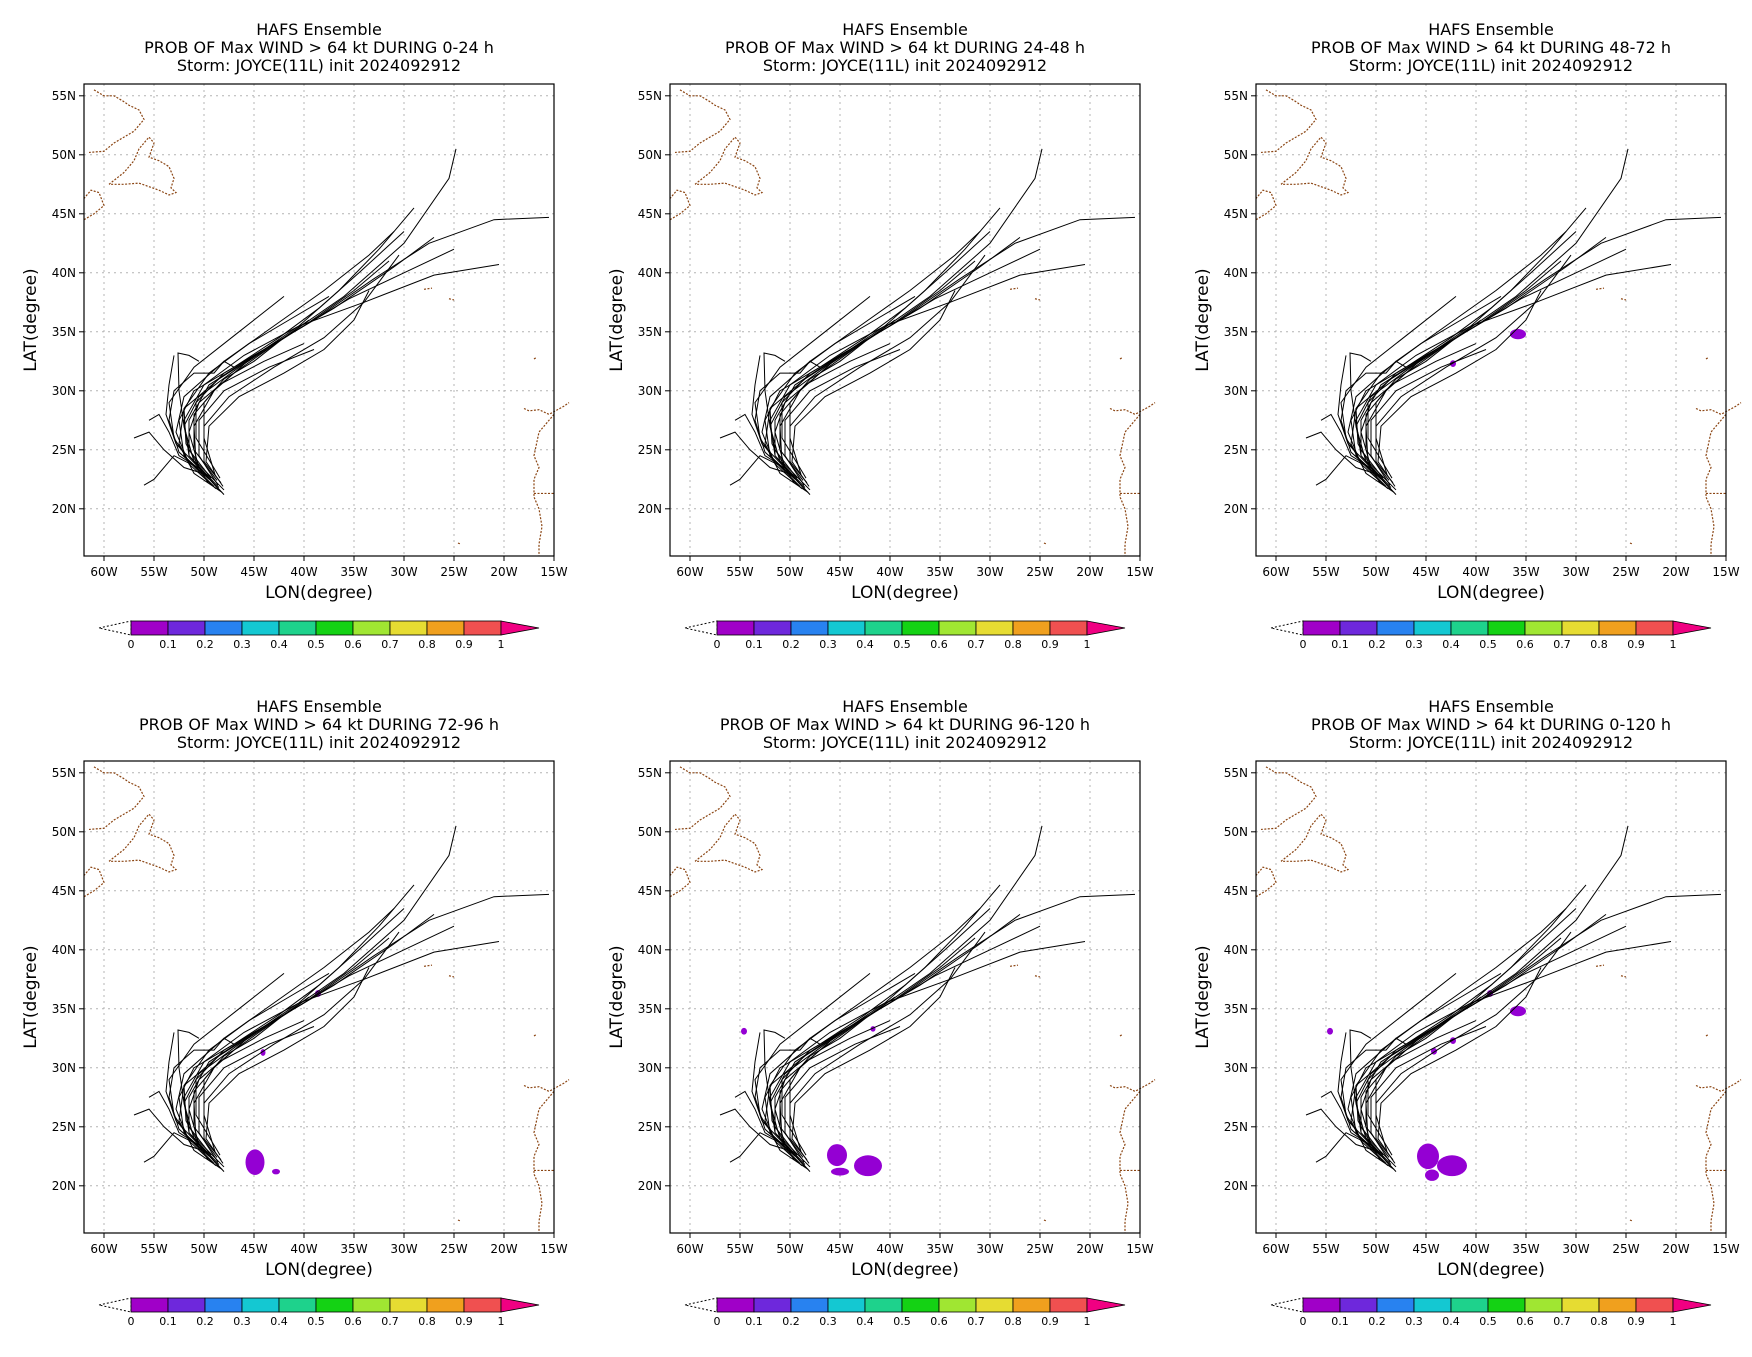 The height and width of the screenshot is (1357, 1752). What do you see at coordinates (1236, 950) in the screenshot?
I see `y-tick-label: 40N` at bounding box center [1236, 950].